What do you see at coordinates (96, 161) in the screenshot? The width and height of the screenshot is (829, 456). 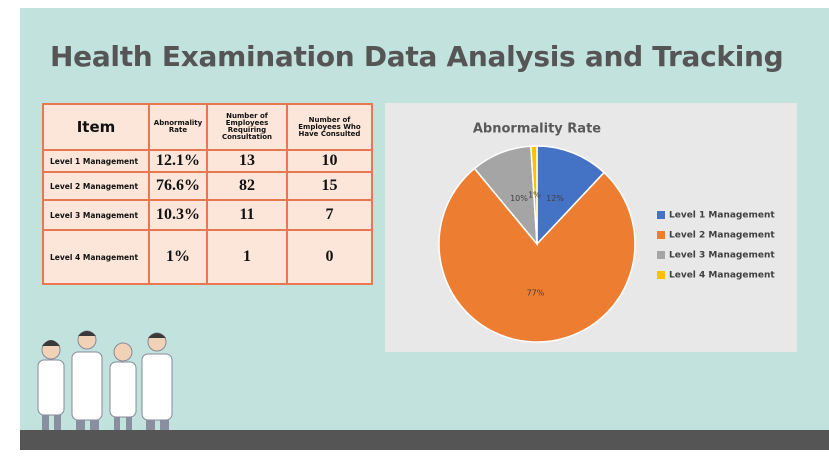 I see `cell: Level 1 Management` at bounding box center [96, 161].